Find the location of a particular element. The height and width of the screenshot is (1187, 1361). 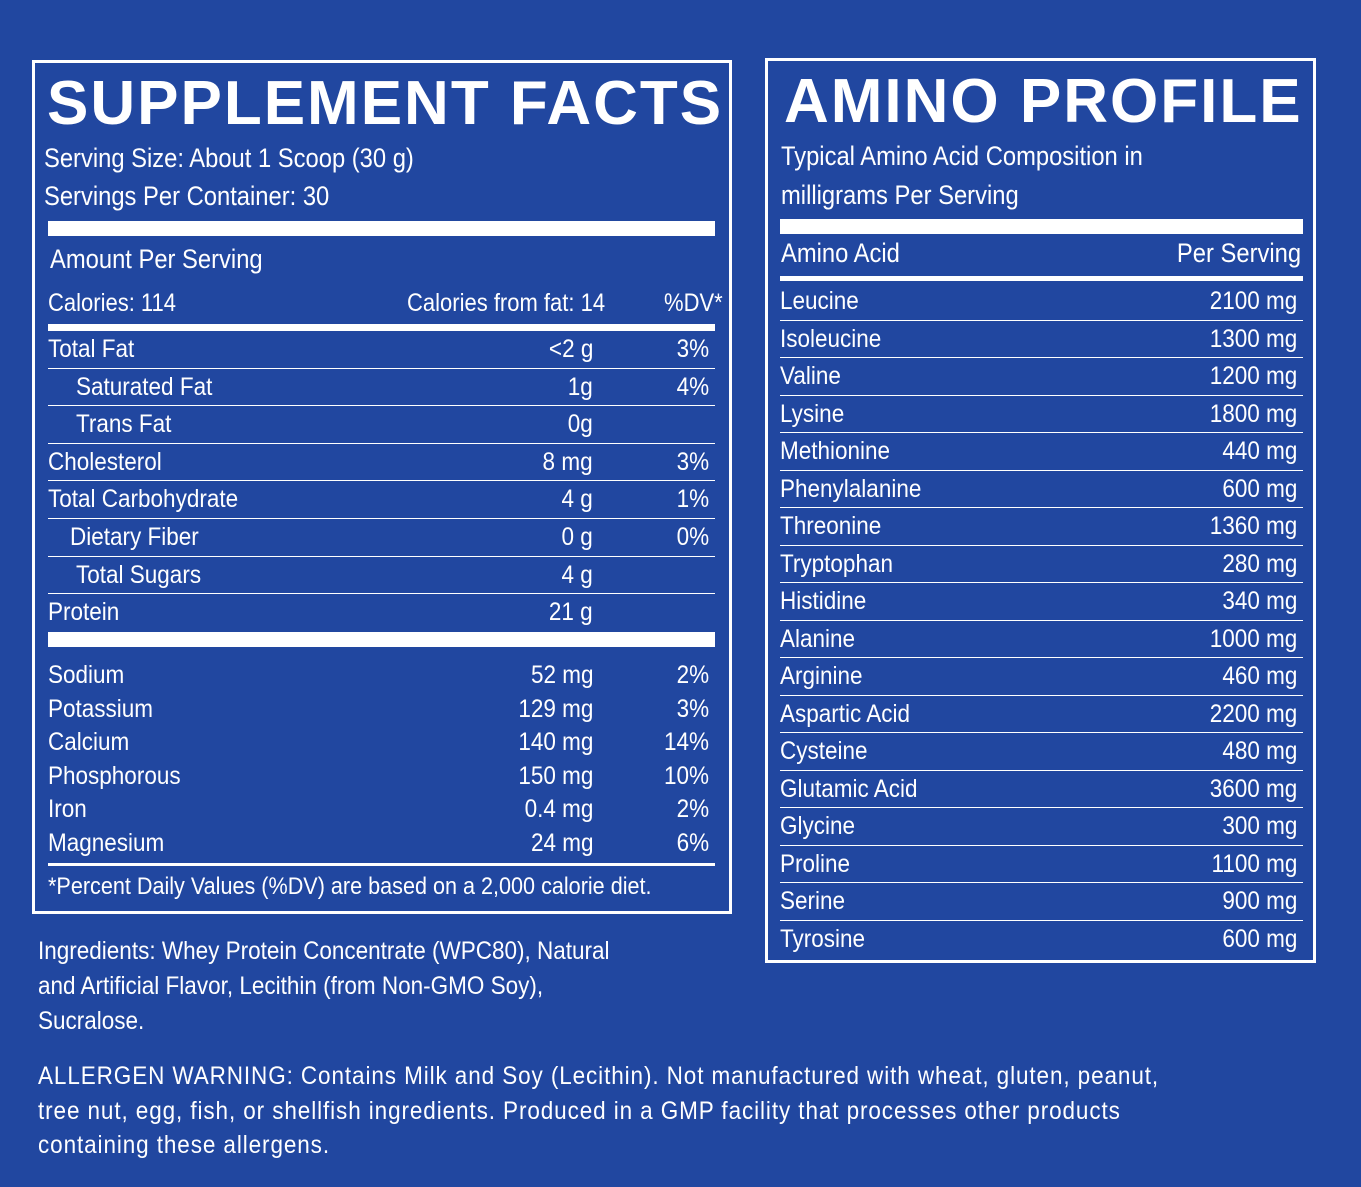

row-amount: 140 mg is located at coordinates (555, 742).